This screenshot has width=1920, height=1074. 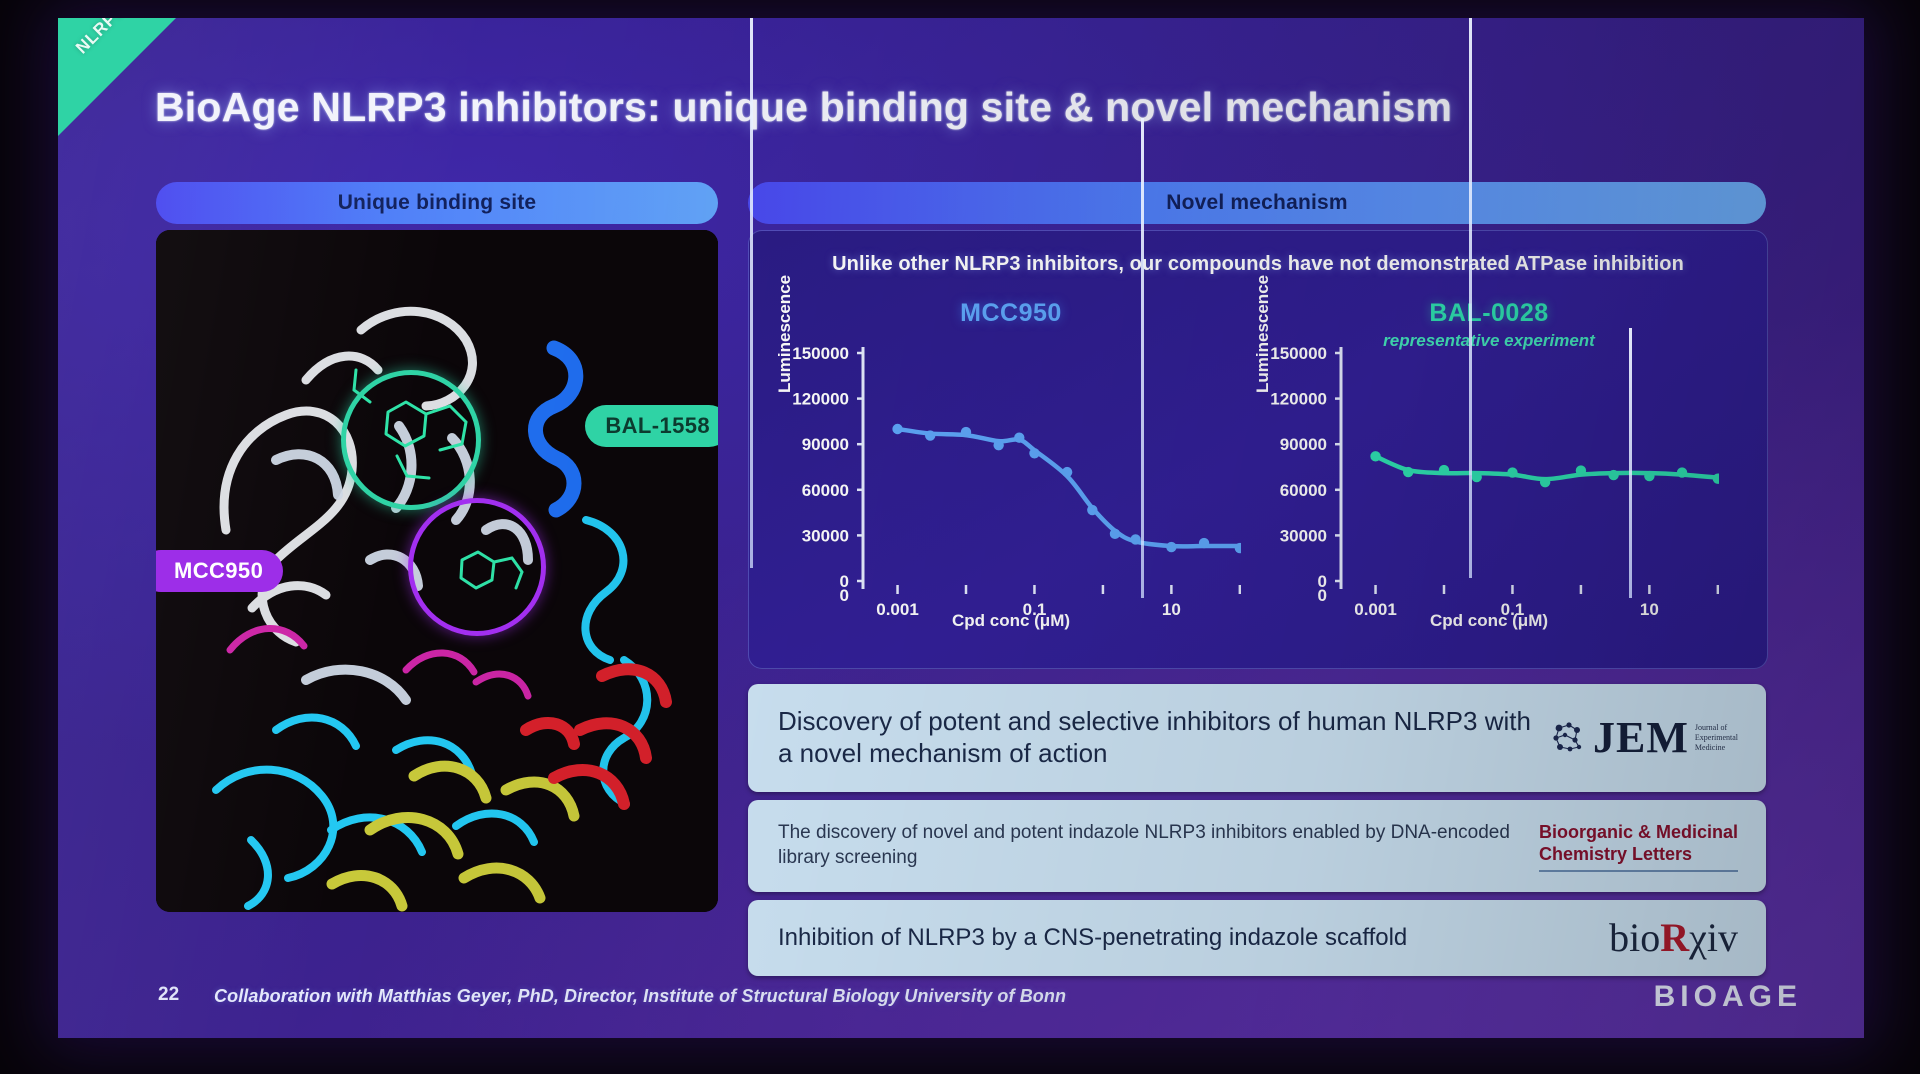 I want to click on chart-mcc950-ylabel: Luminescence, so click(x=784, y=333).